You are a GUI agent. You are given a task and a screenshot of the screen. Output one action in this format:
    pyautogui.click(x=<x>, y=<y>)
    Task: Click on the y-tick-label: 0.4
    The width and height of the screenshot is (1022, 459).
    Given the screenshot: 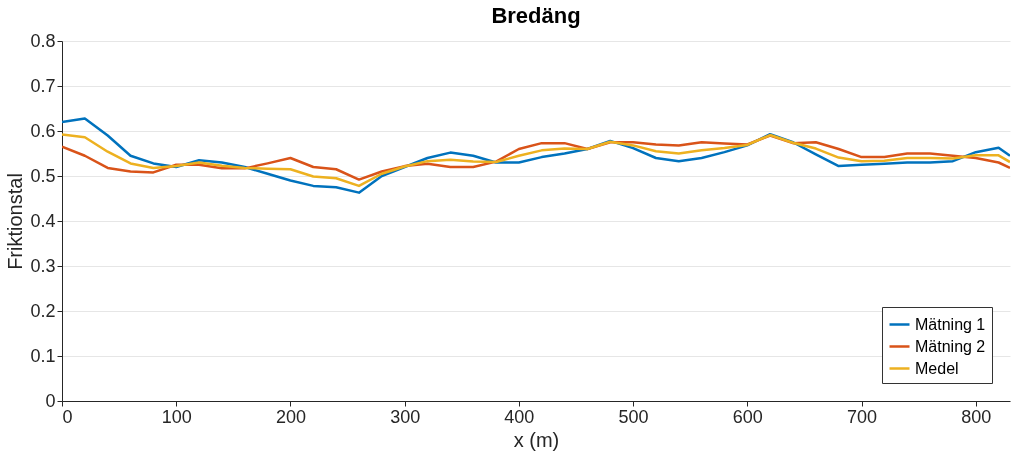 What is the action you would take?
    pyautogui.click(x=43, y=220)
    